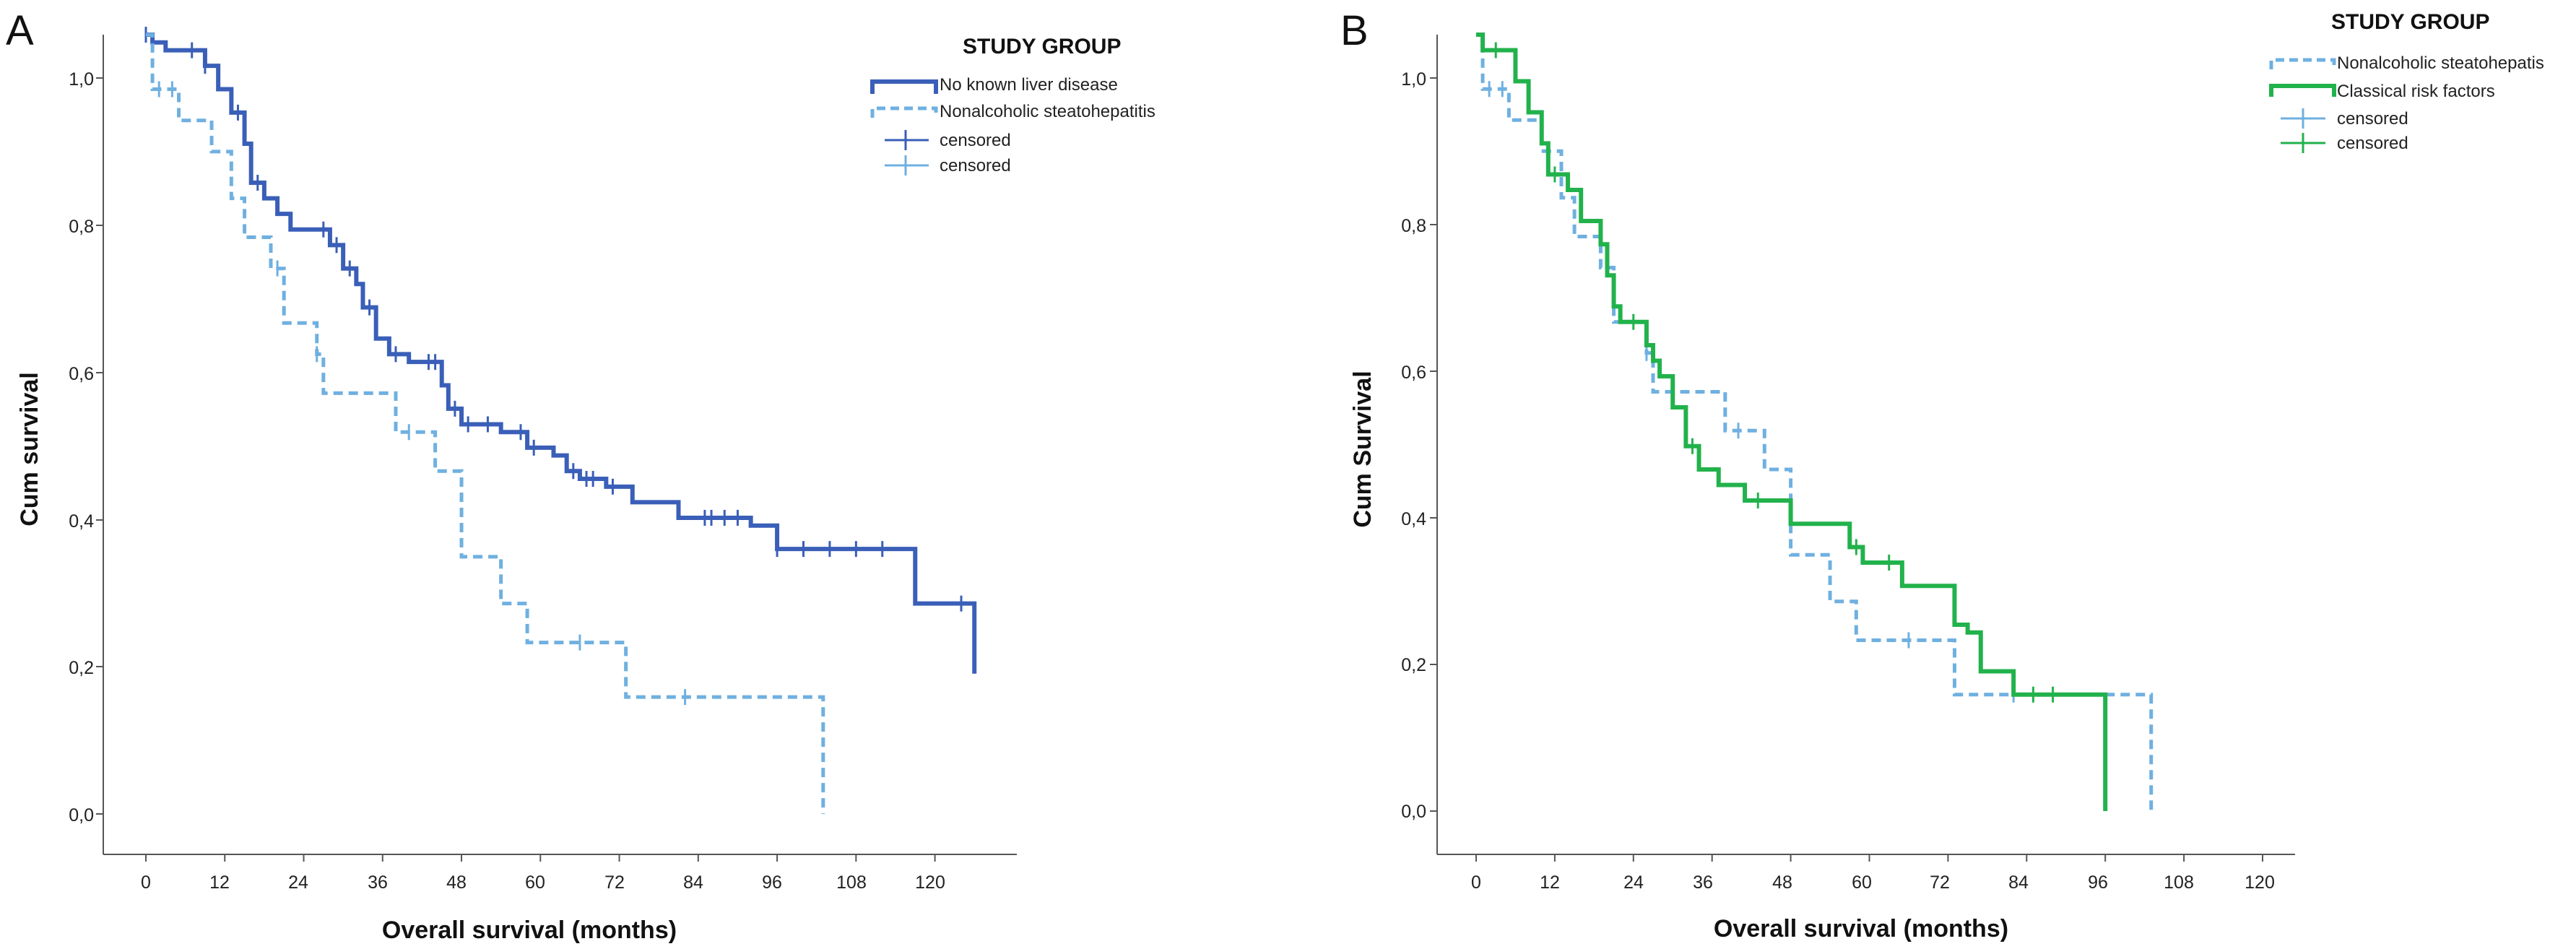  I want to click on x-tick-a-5: 60, so click(535, 882).